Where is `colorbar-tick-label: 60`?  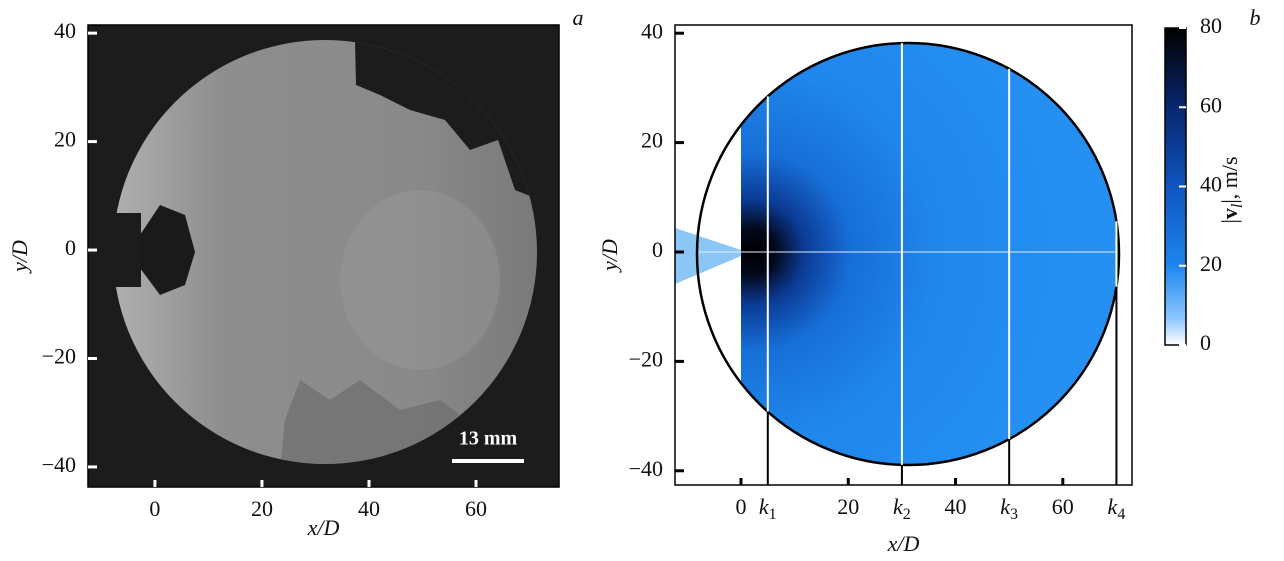
colorbar-tick-label: 60 is located at coordinates (1211, 104).